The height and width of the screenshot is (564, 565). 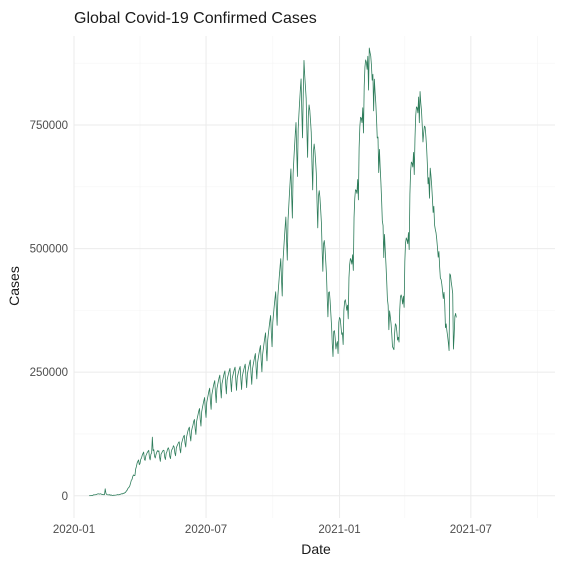 What do you see at coordinates (49, 311) in the screenshot?
I see `y-tick-labels: 0 250000 500000 750000` at bounding box center [49, 311].